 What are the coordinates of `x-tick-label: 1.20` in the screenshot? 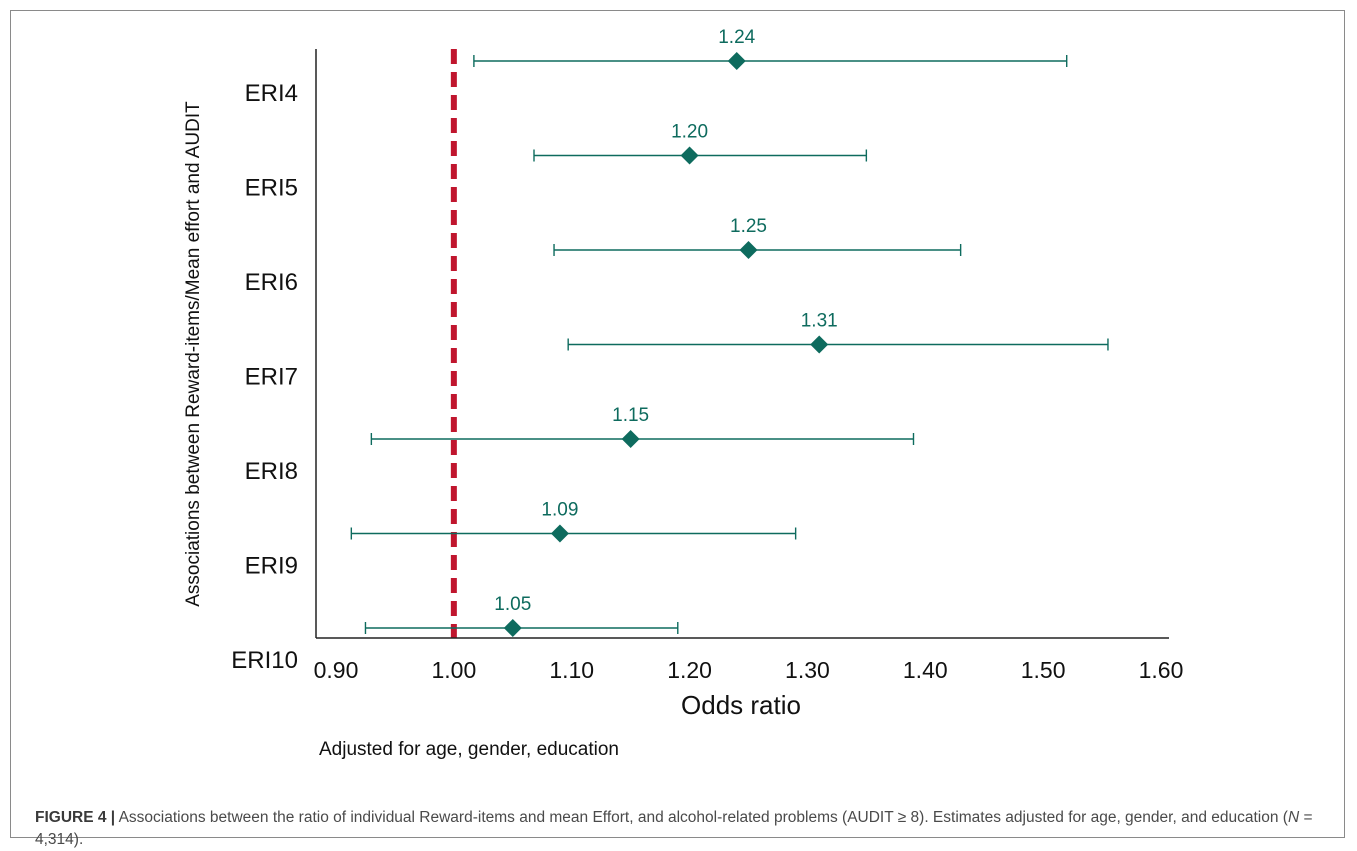 It's located at (689, 670).